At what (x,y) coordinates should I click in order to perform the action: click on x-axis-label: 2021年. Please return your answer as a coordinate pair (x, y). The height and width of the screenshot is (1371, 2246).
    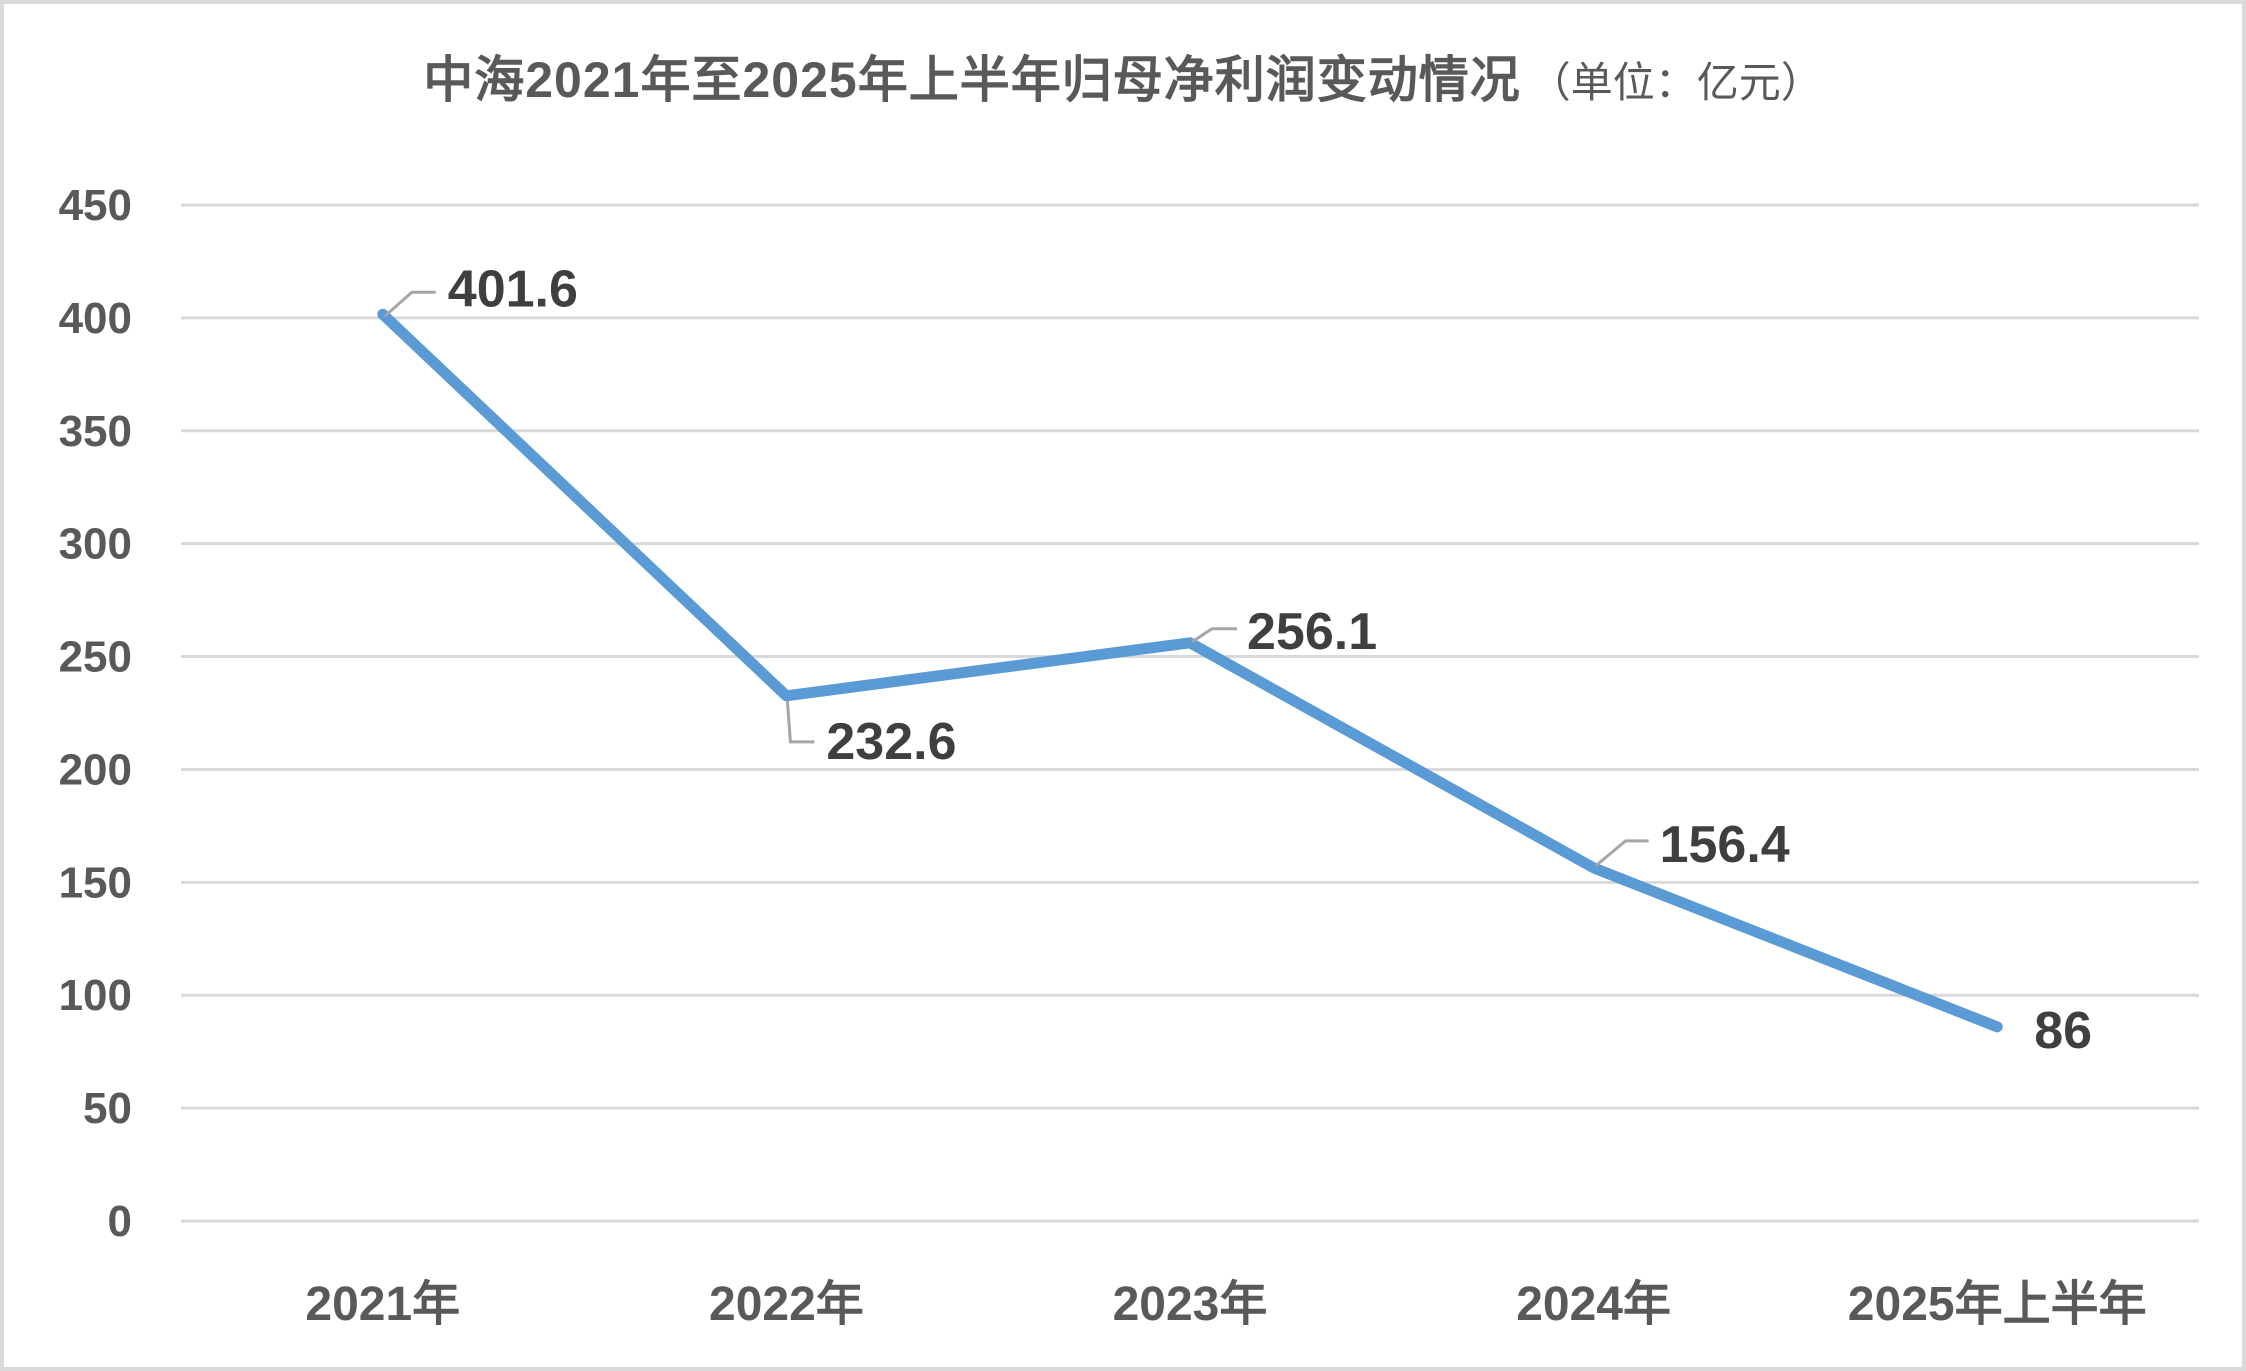
    Looking at the image, I should click on (382, 1304).